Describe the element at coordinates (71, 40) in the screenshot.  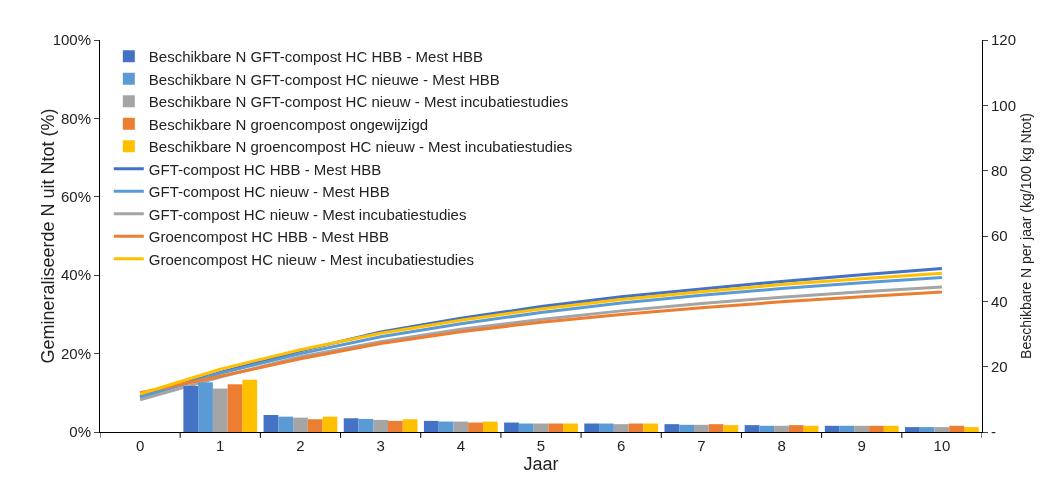
I see `y-tick-label: 100%` at that location.